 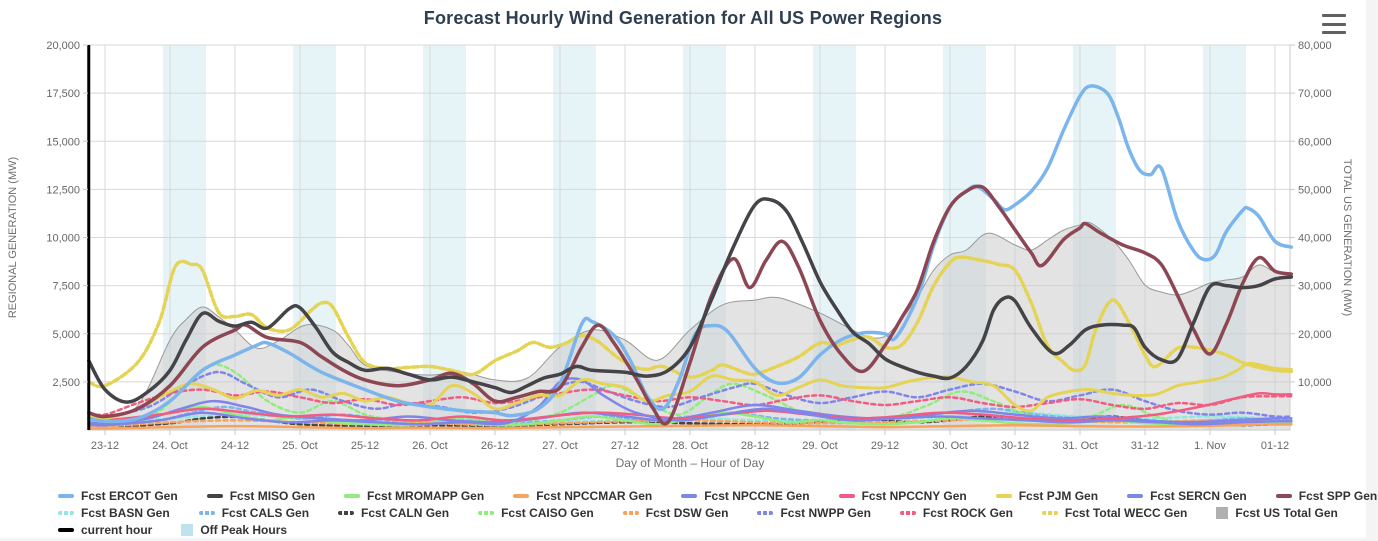 I want to click on legend-item-fcst-npccne-gen: Fcst NPCCNE Gen, so click(x=745, y=496).